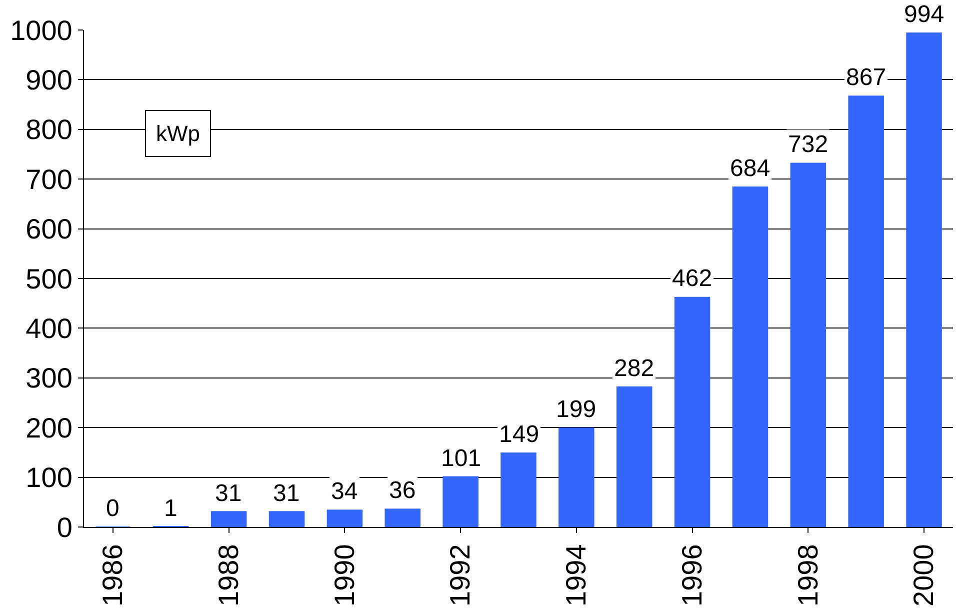  Describe the element at coordinates (228, 575) in the screenshot. I see `x-tick-label: 1988` at that location.